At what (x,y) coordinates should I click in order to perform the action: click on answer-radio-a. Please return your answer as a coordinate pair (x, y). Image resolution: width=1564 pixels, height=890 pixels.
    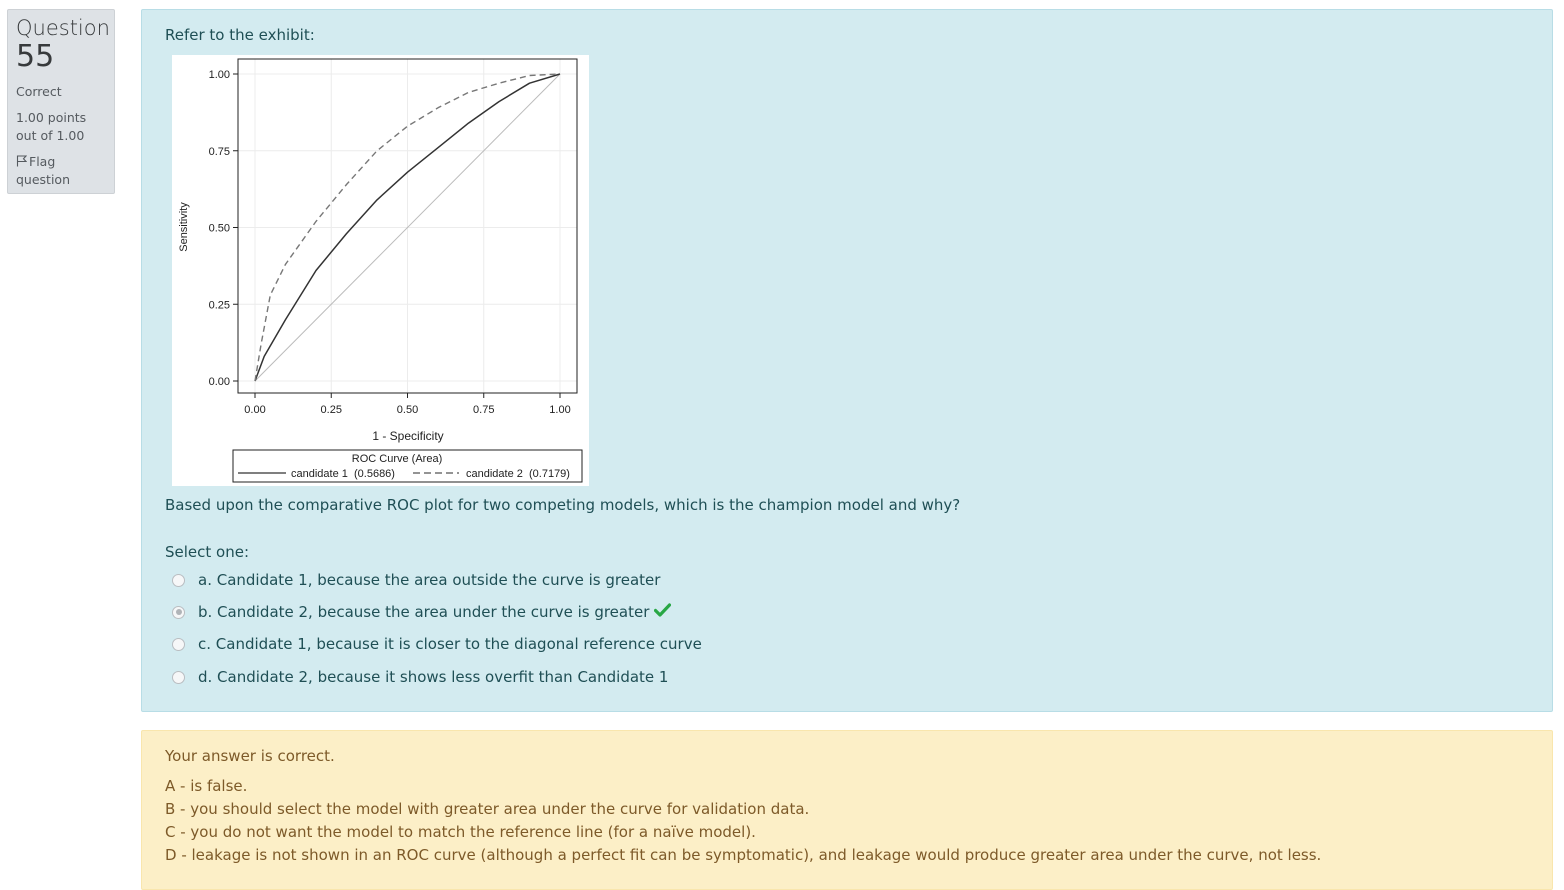
    Looking at the image, I should click on (178, 580).